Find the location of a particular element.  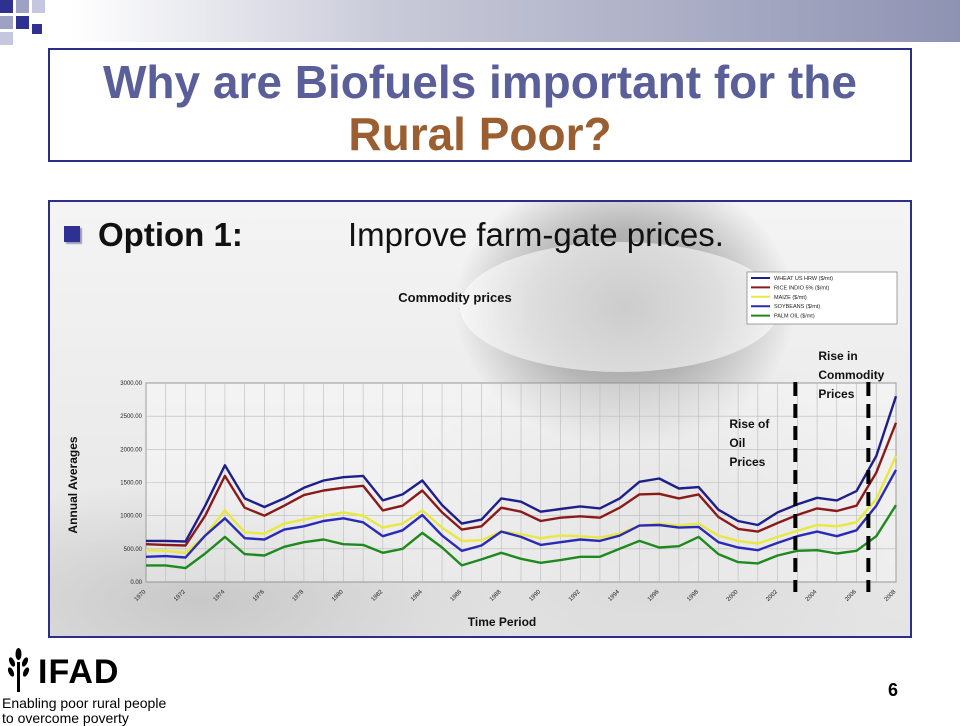

commodity-prices-annotation: Commodity is located at coordinates (851, 375).